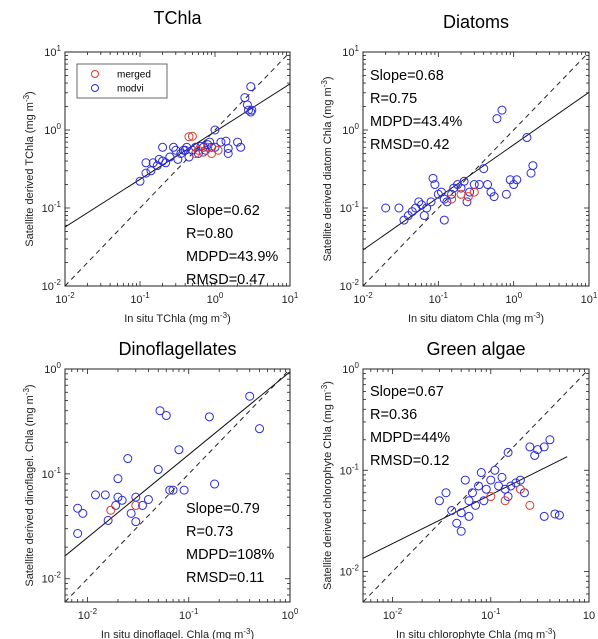  What do you see at coordinates (95, 74) in the screenshot?
I see `legend-marker-merged` at bounding box center [95, 74].